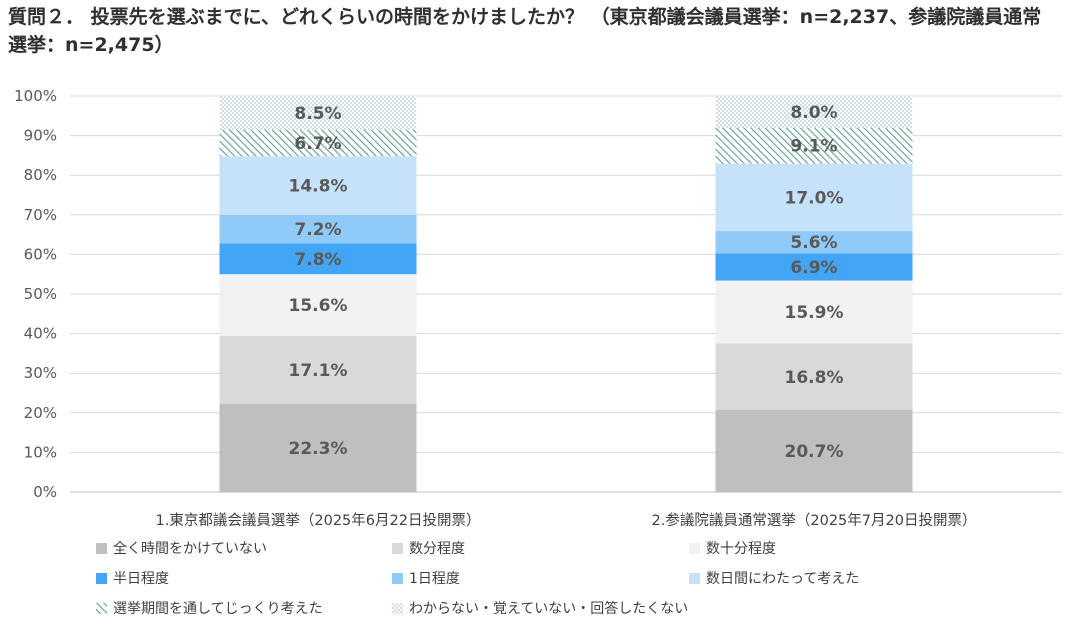 Image resolution: width=1067 pixels, height=634 pixels. What do you see at coordinates (814, 520) in the screenshot?
I see `x-category-label: 2.参議院議員通常選挙（2025年7月20日投開票）` at bounding box center [814, 520].